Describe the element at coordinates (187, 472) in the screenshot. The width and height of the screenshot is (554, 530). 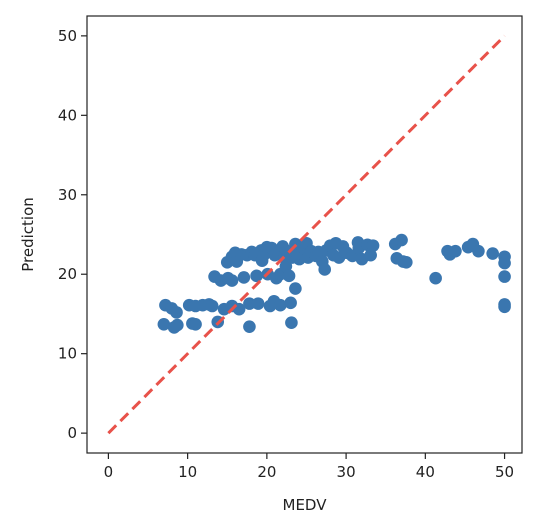
I see `x-tick-label: 10` at that location.